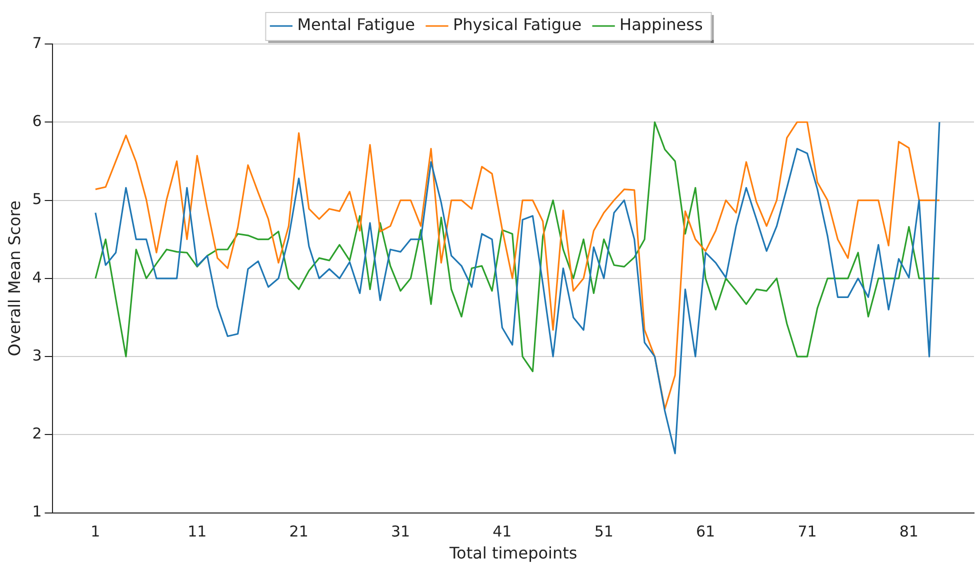 The width and height of the screenshot is (976, 564). What do you see at coordinates (197, 531) in the screenshot?
I see `x-tick-label: 11` at bounding box center [197, 531].